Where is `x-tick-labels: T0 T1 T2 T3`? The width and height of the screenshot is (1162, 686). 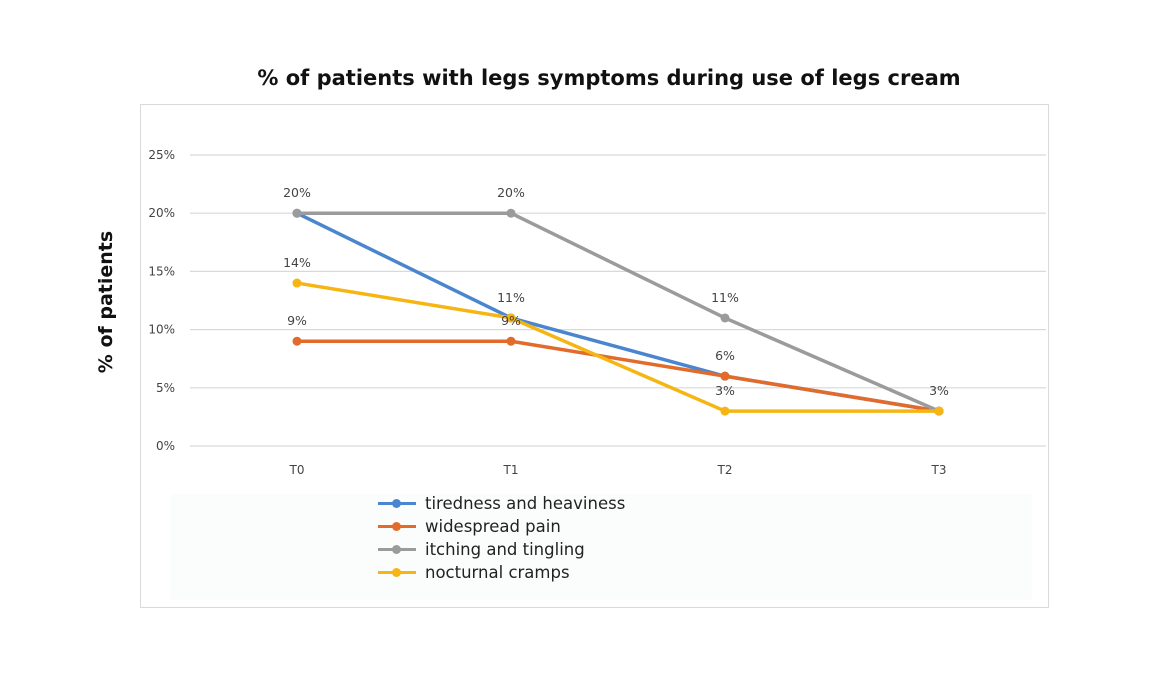
x-tick-labels: T0 T1 T2 T3 is located at coordinates (618, 470).